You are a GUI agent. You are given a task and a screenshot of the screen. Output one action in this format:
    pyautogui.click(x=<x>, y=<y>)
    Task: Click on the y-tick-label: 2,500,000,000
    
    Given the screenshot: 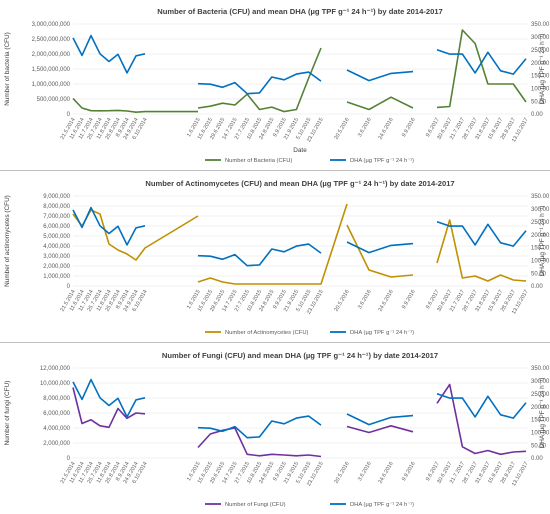 What is the action you would take?
    pyautogui.click(x=51, y=40)
    